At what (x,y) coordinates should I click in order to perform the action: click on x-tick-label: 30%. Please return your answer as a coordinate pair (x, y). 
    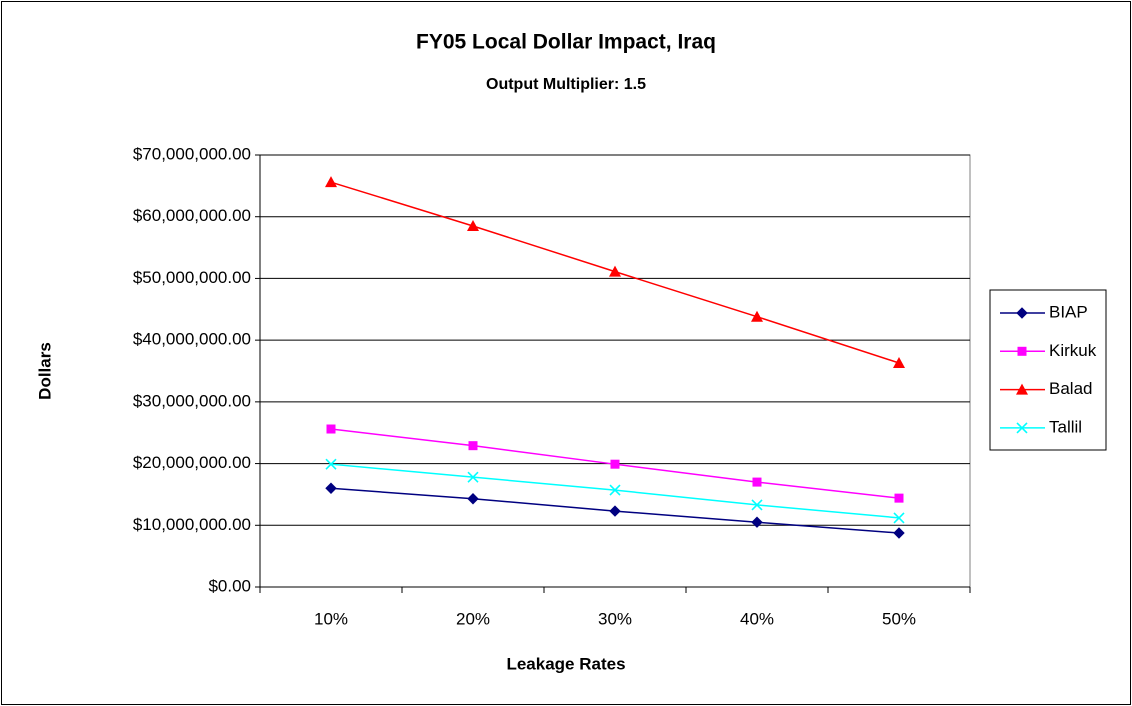
    Looking at the image, I should click on (615, 618).